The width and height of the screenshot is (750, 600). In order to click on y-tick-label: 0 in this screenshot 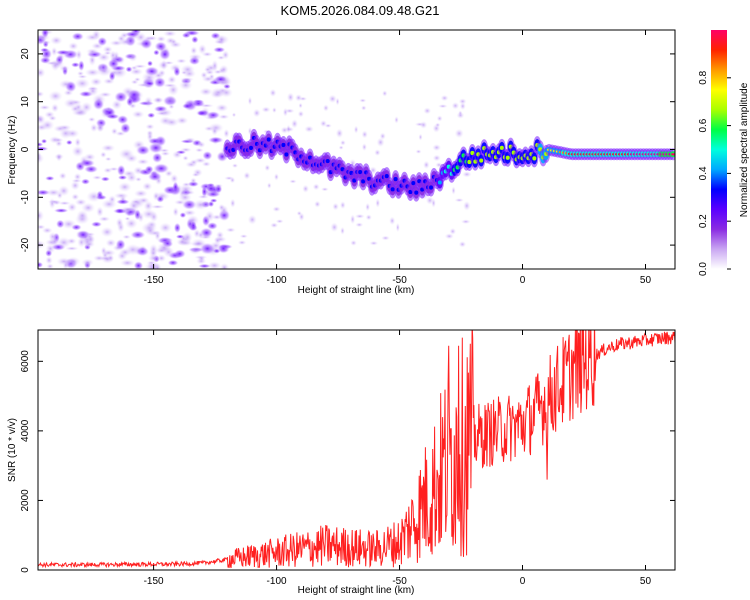, I will do `click(25, 149)`.